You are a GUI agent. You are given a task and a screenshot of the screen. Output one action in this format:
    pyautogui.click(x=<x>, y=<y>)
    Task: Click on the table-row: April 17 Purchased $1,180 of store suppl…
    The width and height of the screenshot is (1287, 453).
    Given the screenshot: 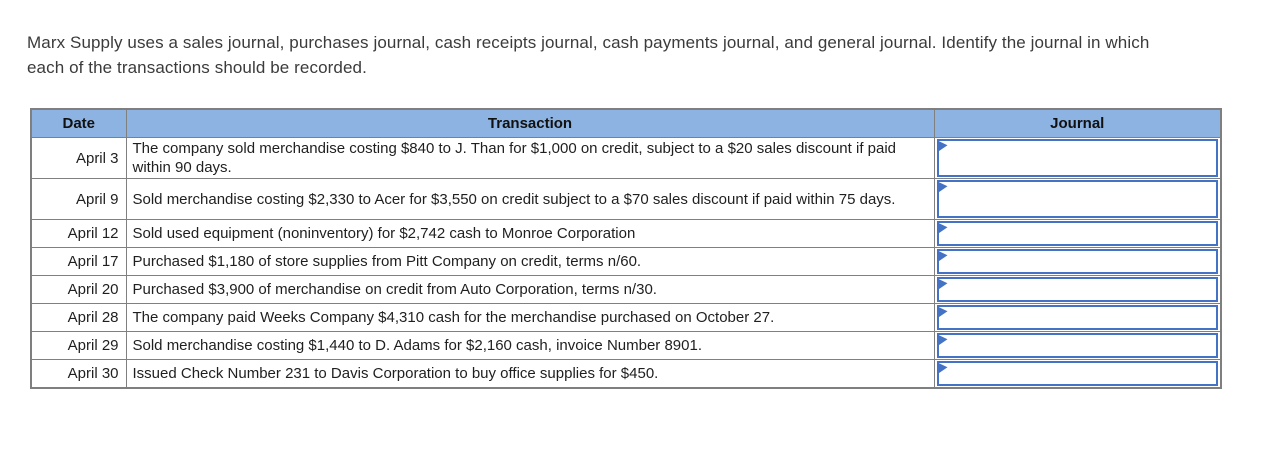 What is the action you would take?
    pyautogui.click(x=626, y=261)
    